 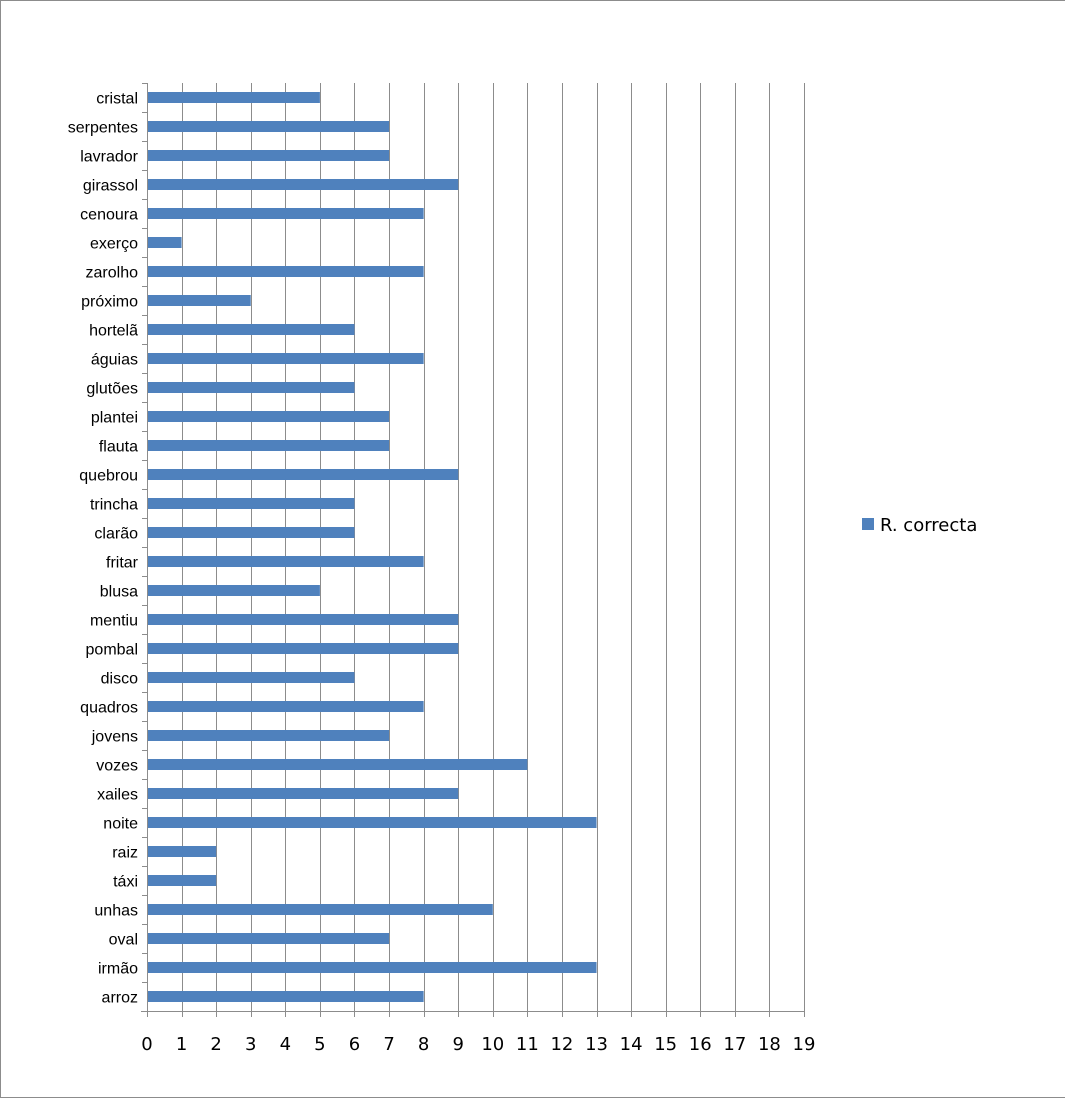 I want to click on x-tick-label: 12, so click(x=561, y=1044).